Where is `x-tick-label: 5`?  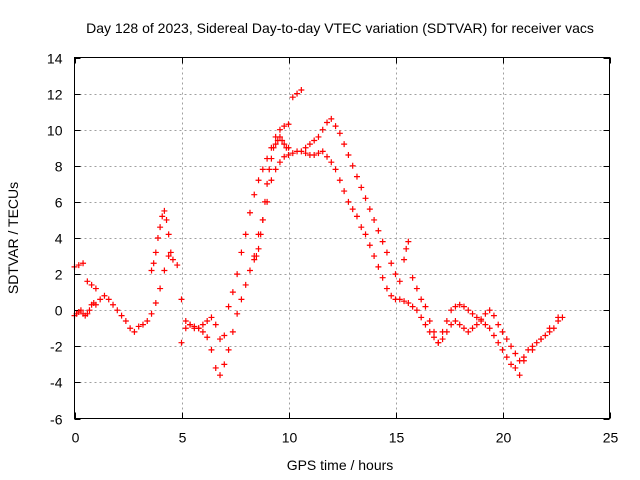 x-tick-label: 5 is located at coordinates (183, 438).